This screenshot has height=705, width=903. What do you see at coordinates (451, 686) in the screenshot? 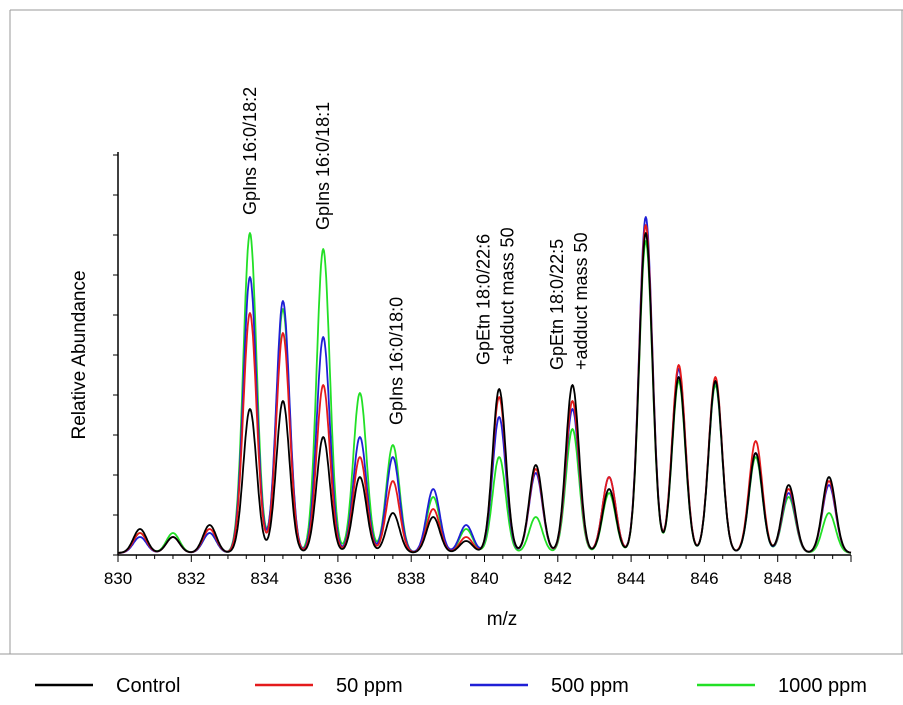
I see `legend: Control 50 ppm 500 ppm 1000 ppm` at bounding box center [451, 686].